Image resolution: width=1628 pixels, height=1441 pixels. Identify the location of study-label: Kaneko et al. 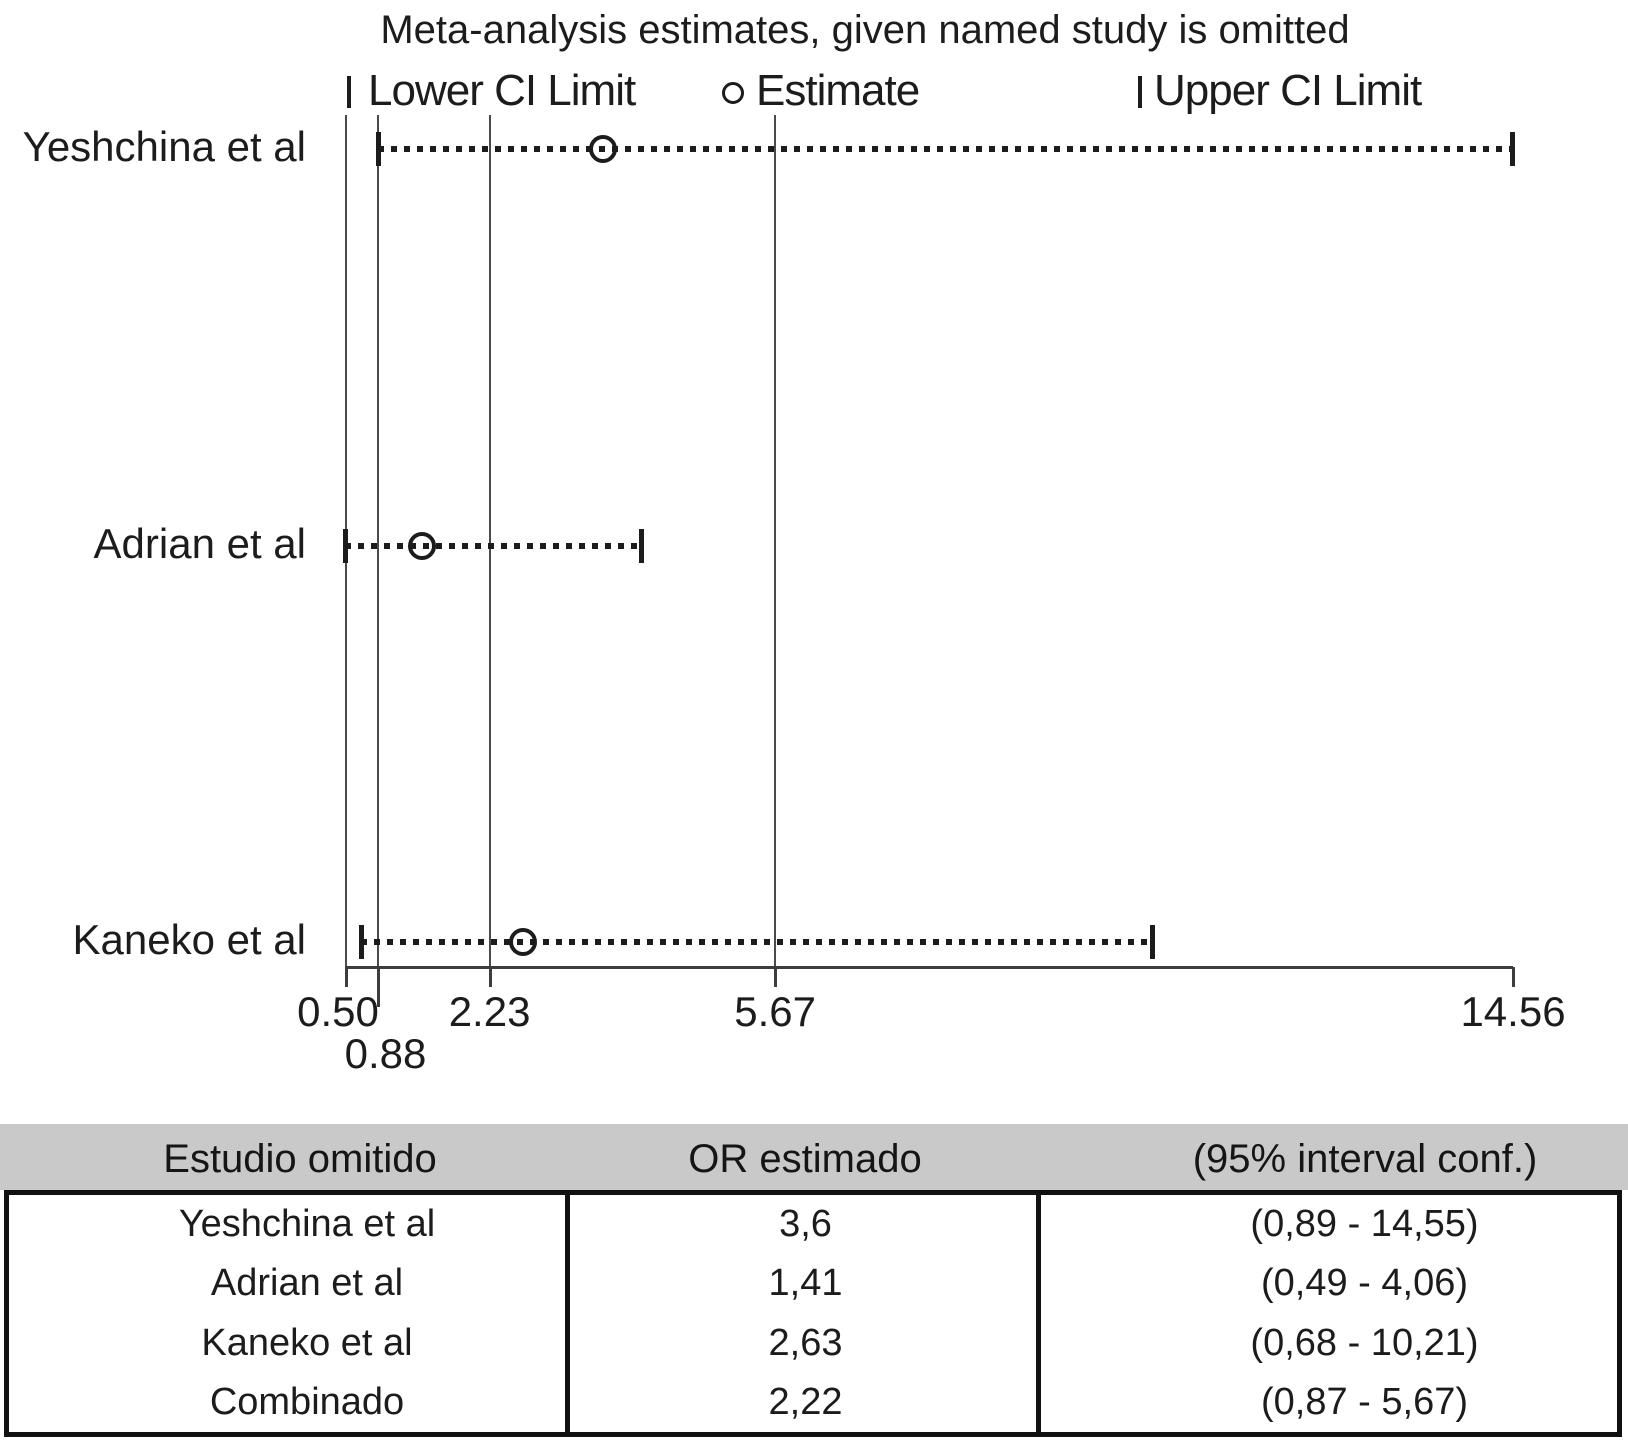
(189, 939).